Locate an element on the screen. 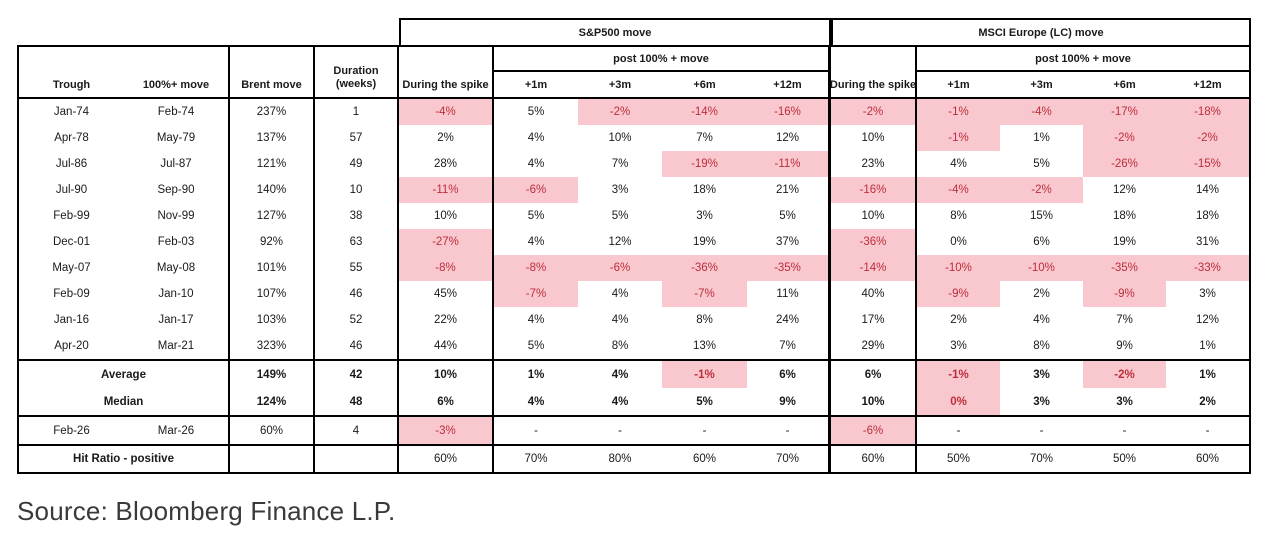 This screenshot has height=537, width=1267. cell-msci-plus6m: 7% is located at coordinates (1124, 320).